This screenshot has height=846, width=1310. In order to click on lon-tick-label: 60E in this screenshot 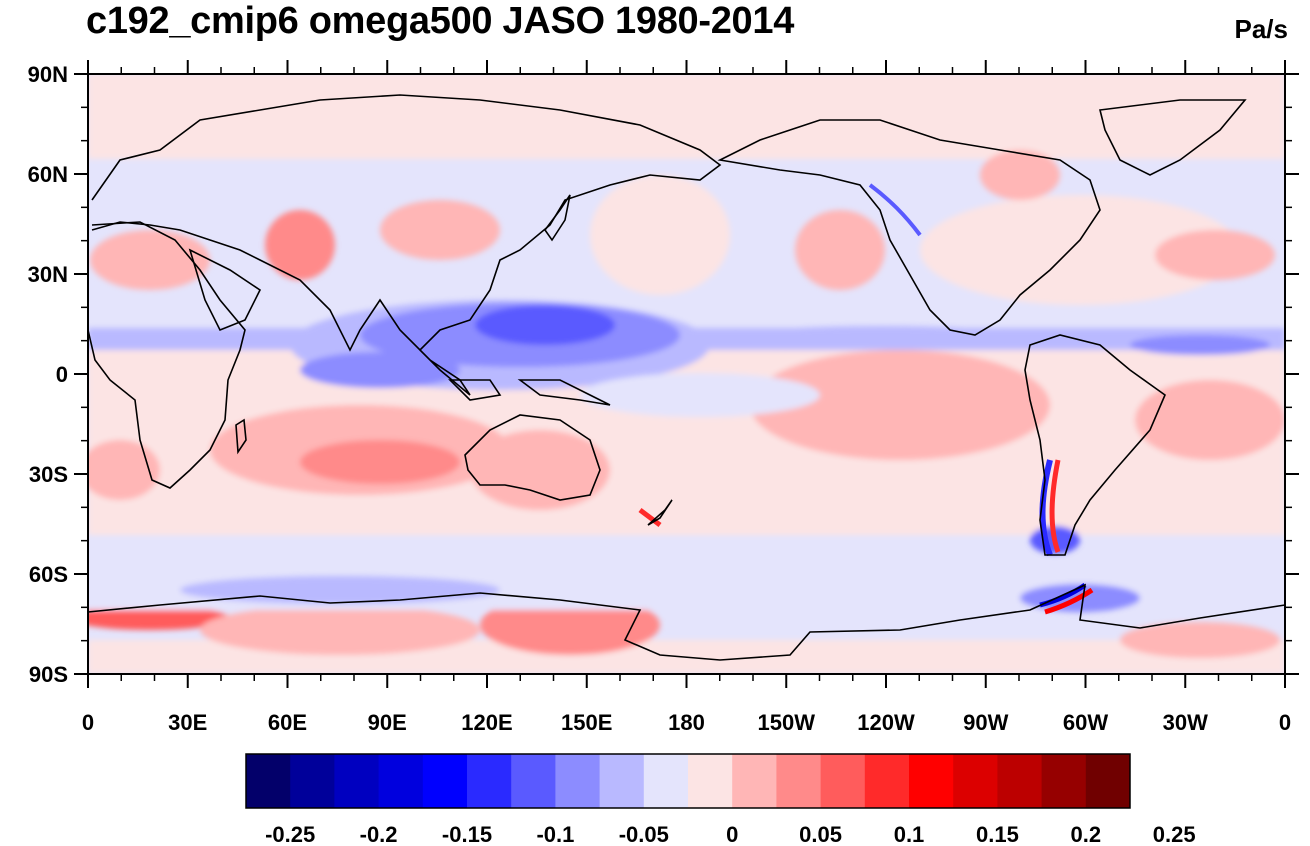, I will do `click(287, 722)`.